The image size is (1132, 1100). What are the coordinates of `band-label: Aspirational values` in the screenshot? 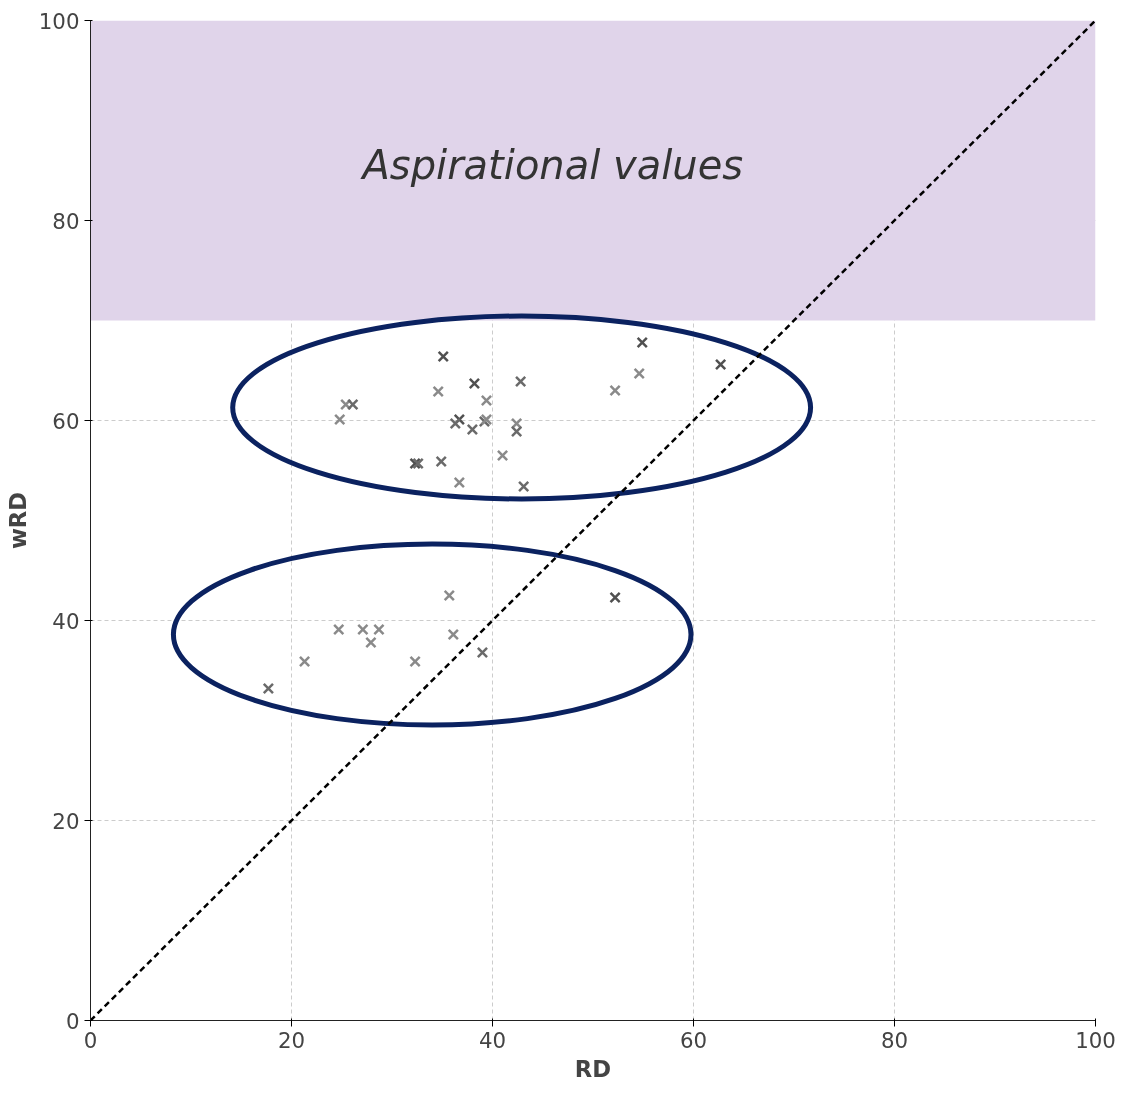 It's located at (551, 164).